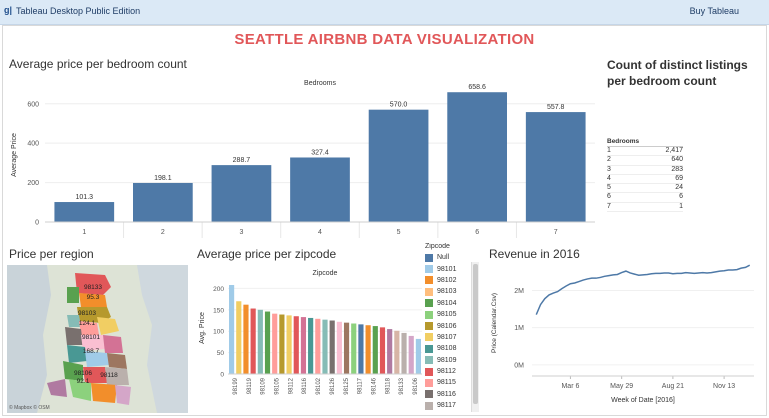 The height and width of the screenshot is (418, 769). What do you see at coordinates (645, 170) in the screenshot?
I see `count-table-row: 3 283` at bounding box center [645, 170].